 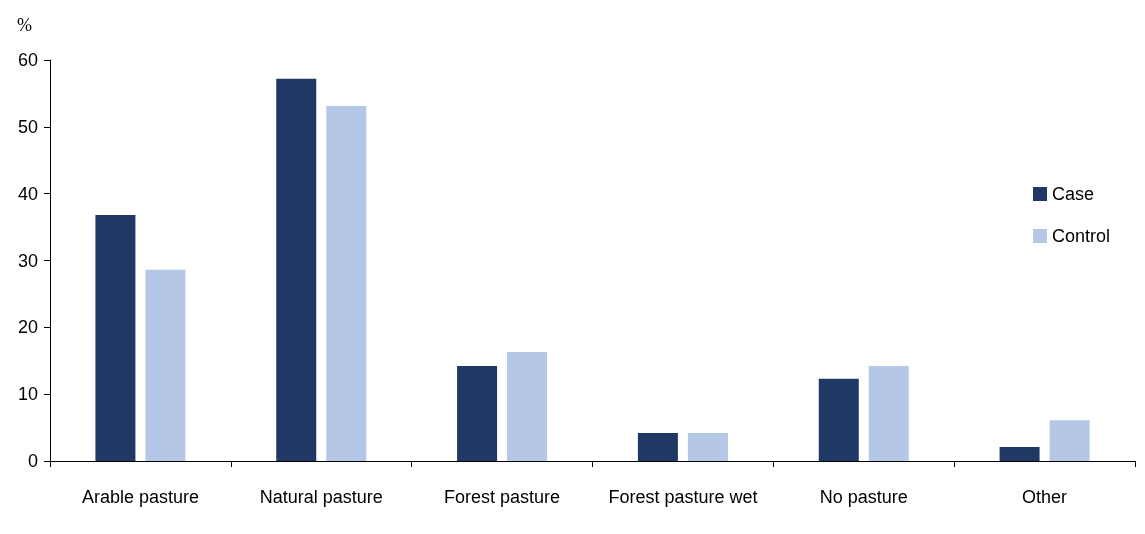 What do you see at coordinates (27, 327) in the screenshot?
I see `y-tick-label: 20` at bounding box center [27, 327].